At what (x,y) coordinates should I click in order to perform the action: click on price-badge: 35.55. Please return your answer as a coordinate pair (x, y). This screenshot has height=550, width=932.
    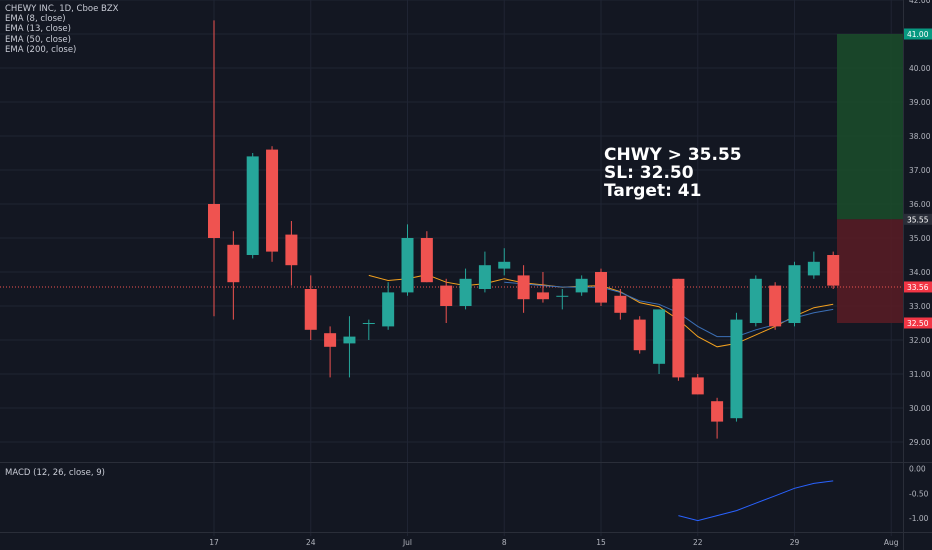
    Looking at the image, I should click on (918, 219).